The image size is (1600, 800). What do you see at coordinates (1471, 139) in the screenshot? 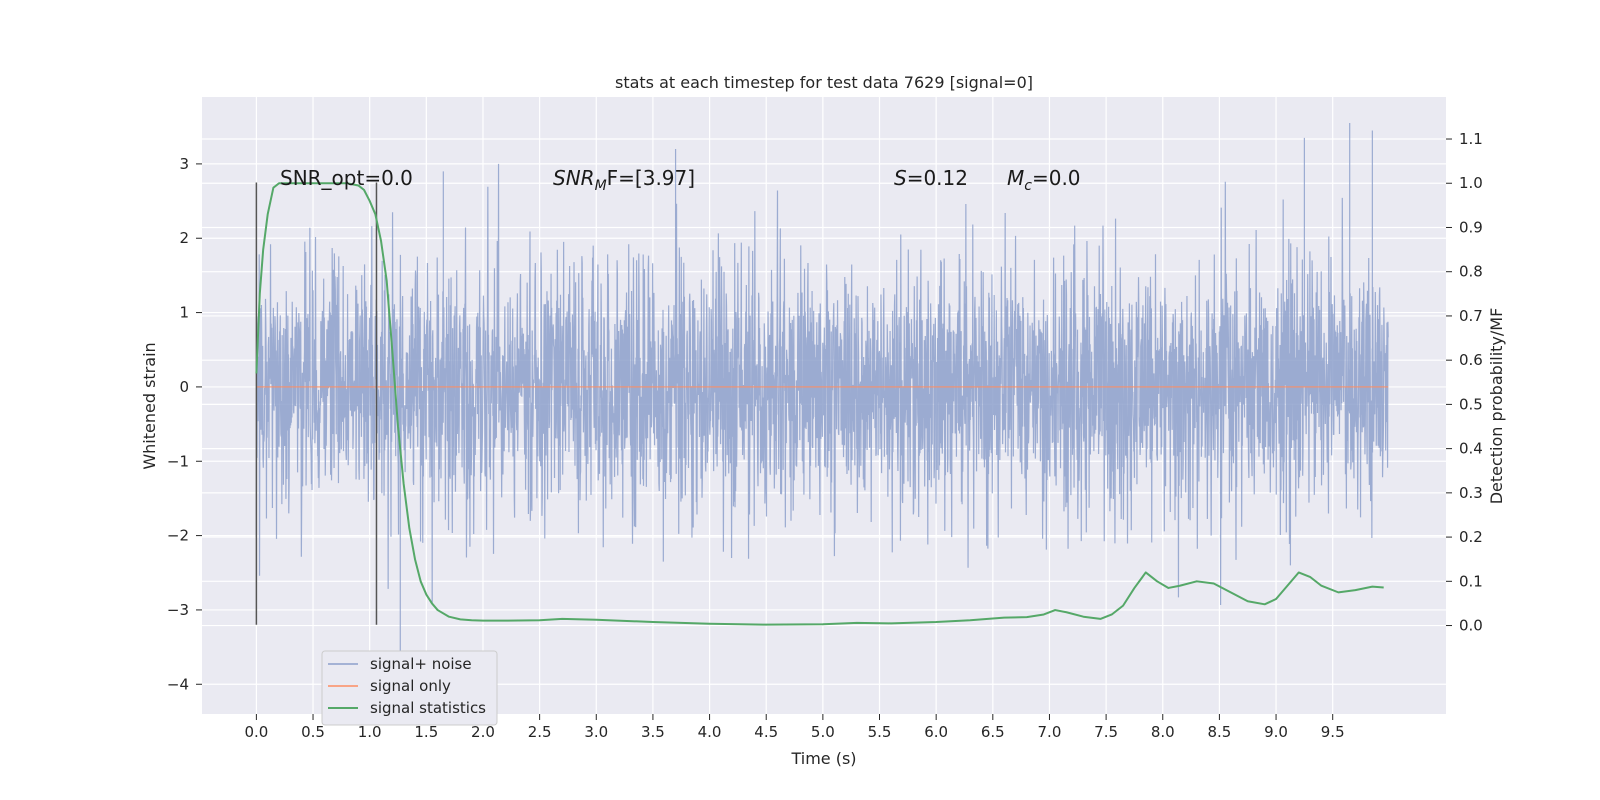
I see `y2-tick-label: 1.1` at bounding box center [1471, 139].